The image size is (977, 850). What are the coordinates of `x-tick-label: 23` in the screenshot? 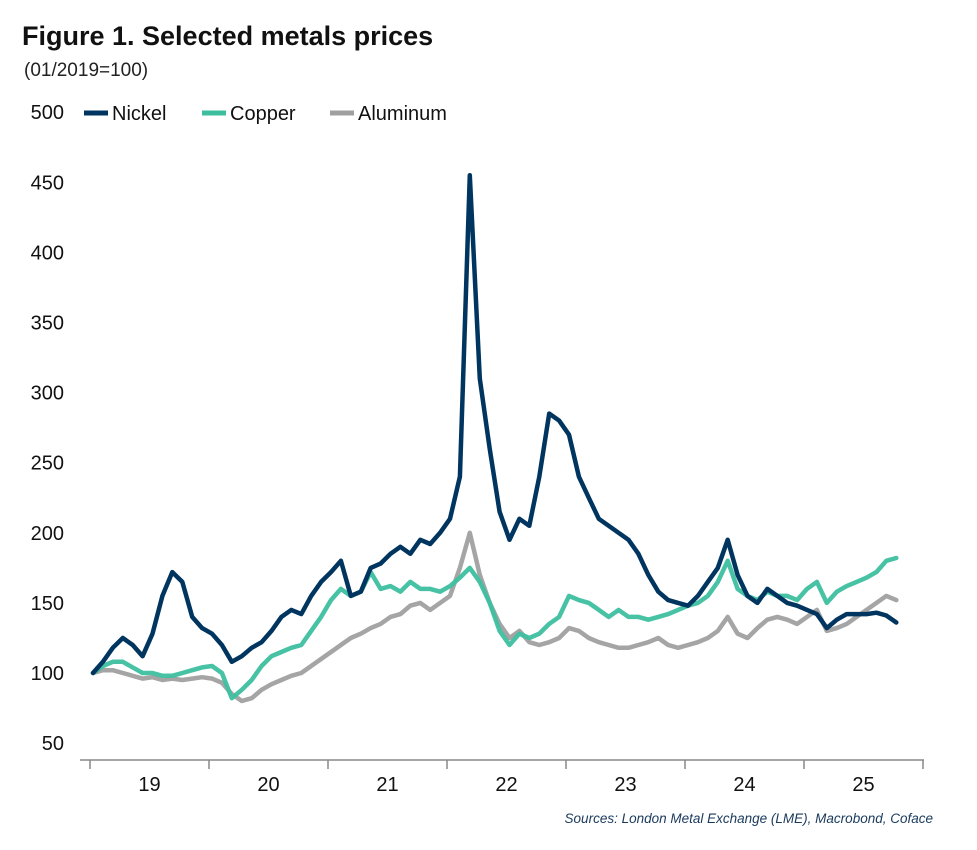 It's located at (625, 785).